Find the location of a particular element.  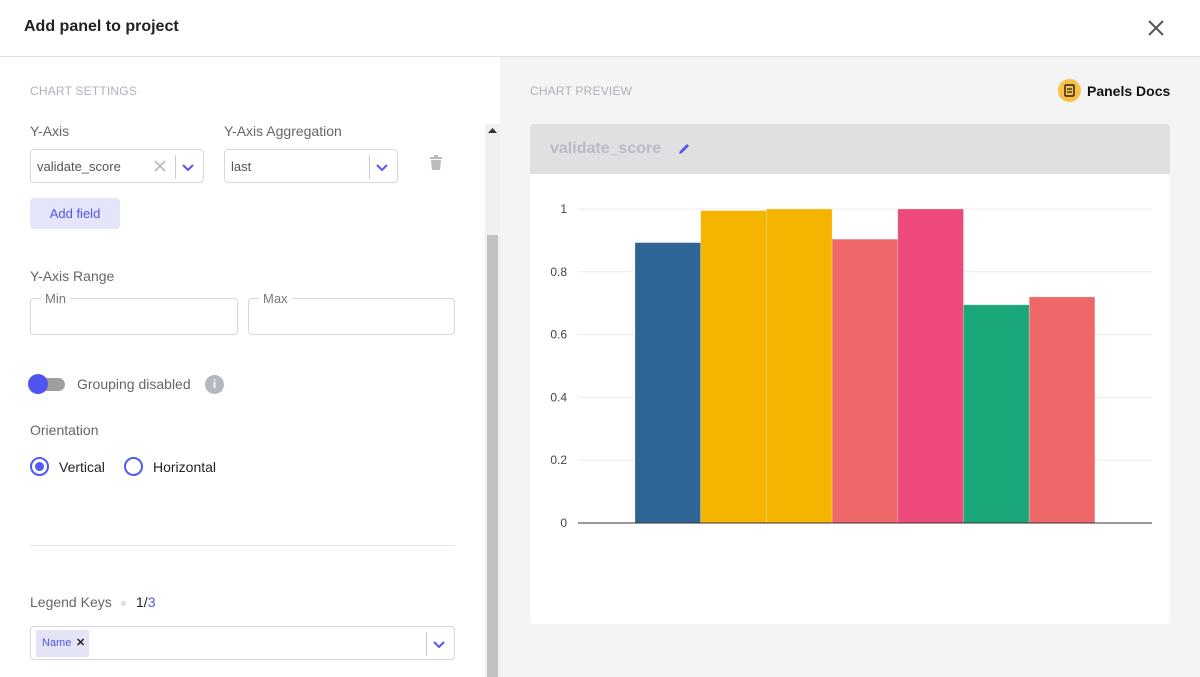

legend-tag: Name ✕ is located at coordinates (62, 643).